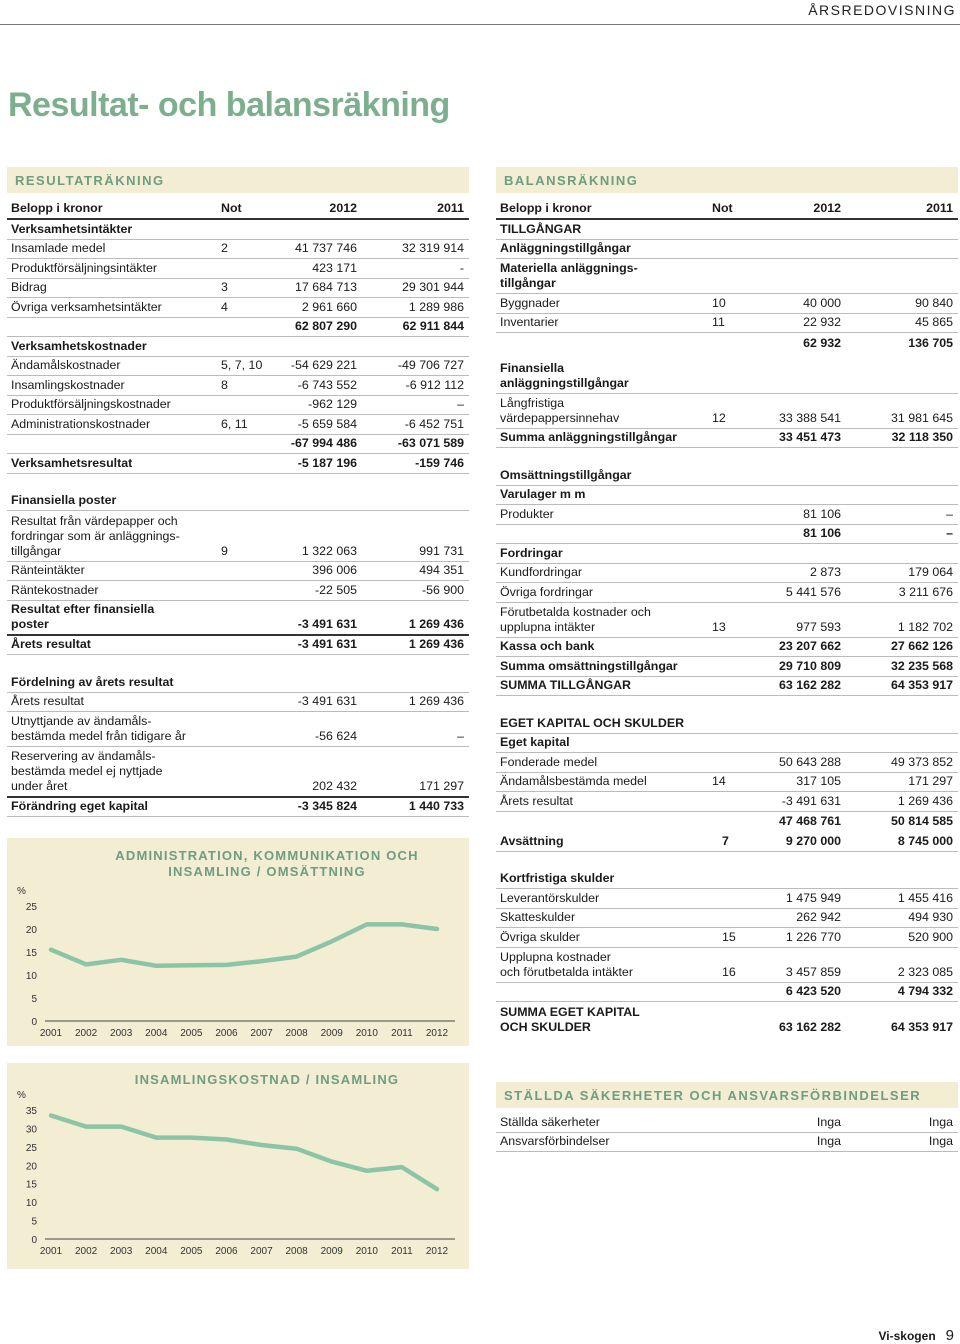 The width and height of the screenshot is (960, 1344). Describe the element at coordinates (550, 897) in the screenshot. I see `row-label: Leverantörskulder` at that location.